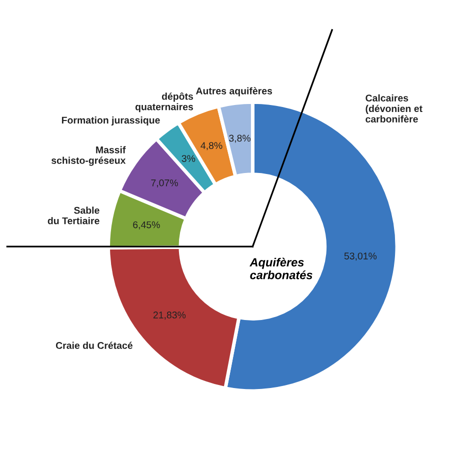 The width and height of the screenshot is (462, 457). What do you see at coordinates (146, 225) in the screenshot?
I see `data-label: 6,45%` at bounding box center [146, 225].